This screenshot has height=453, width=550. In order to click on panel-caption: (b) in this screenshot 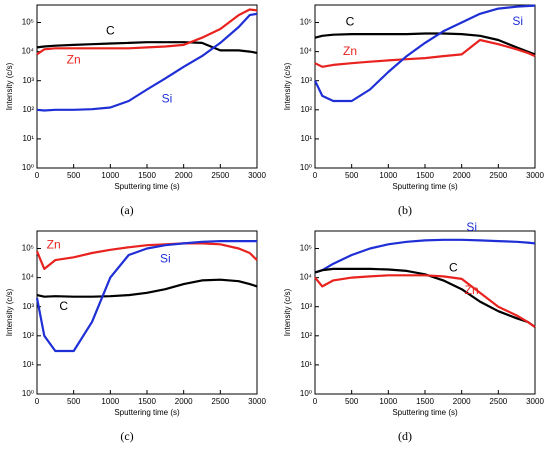, I will do `click(405, 210)`.